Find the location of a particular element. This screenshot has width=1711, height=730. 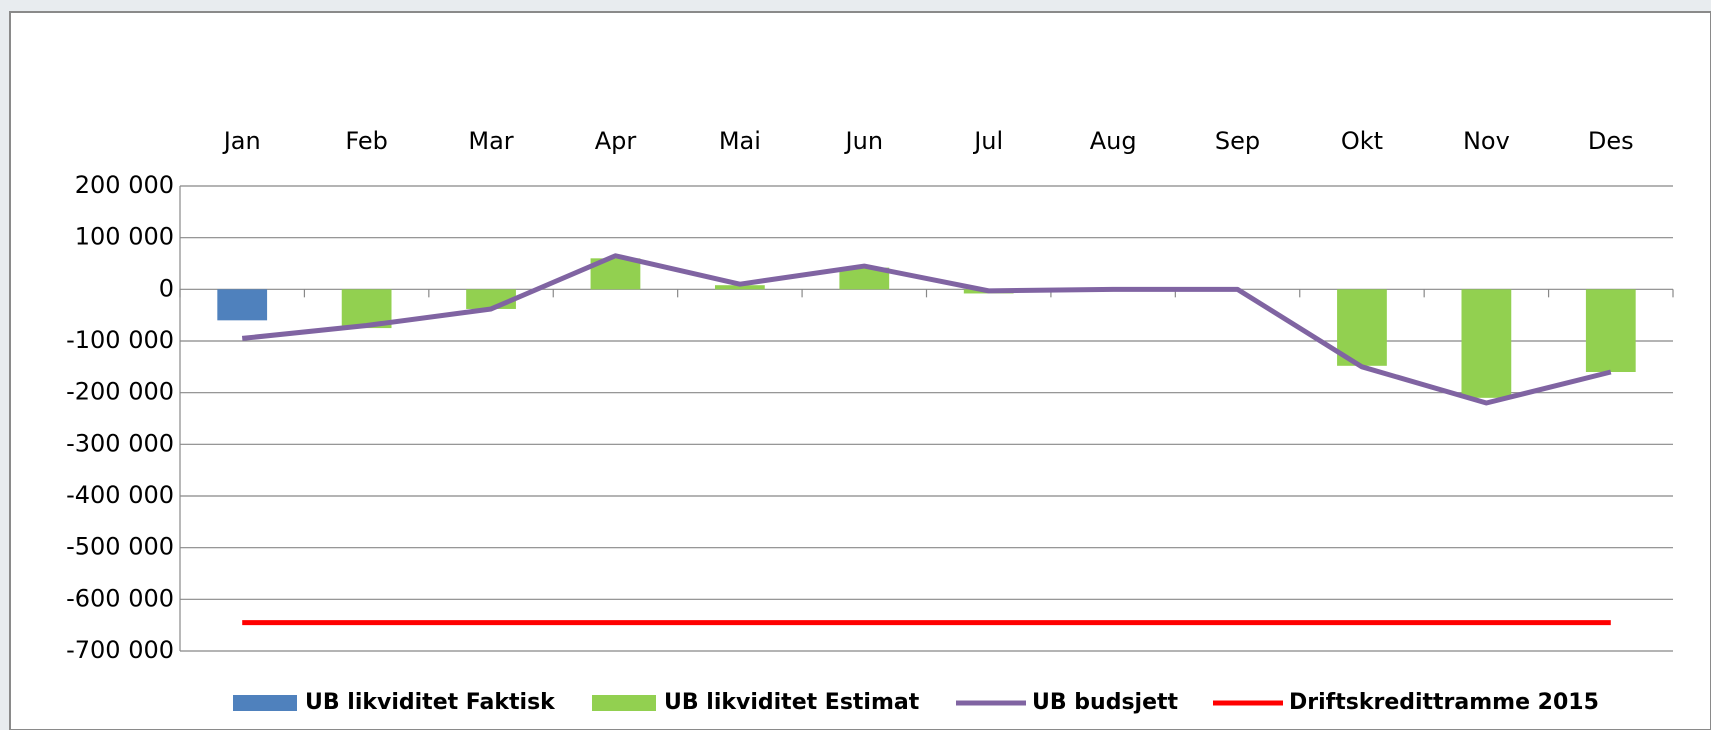

x-tick-label: Aug is located at coordinates (1113, 141).